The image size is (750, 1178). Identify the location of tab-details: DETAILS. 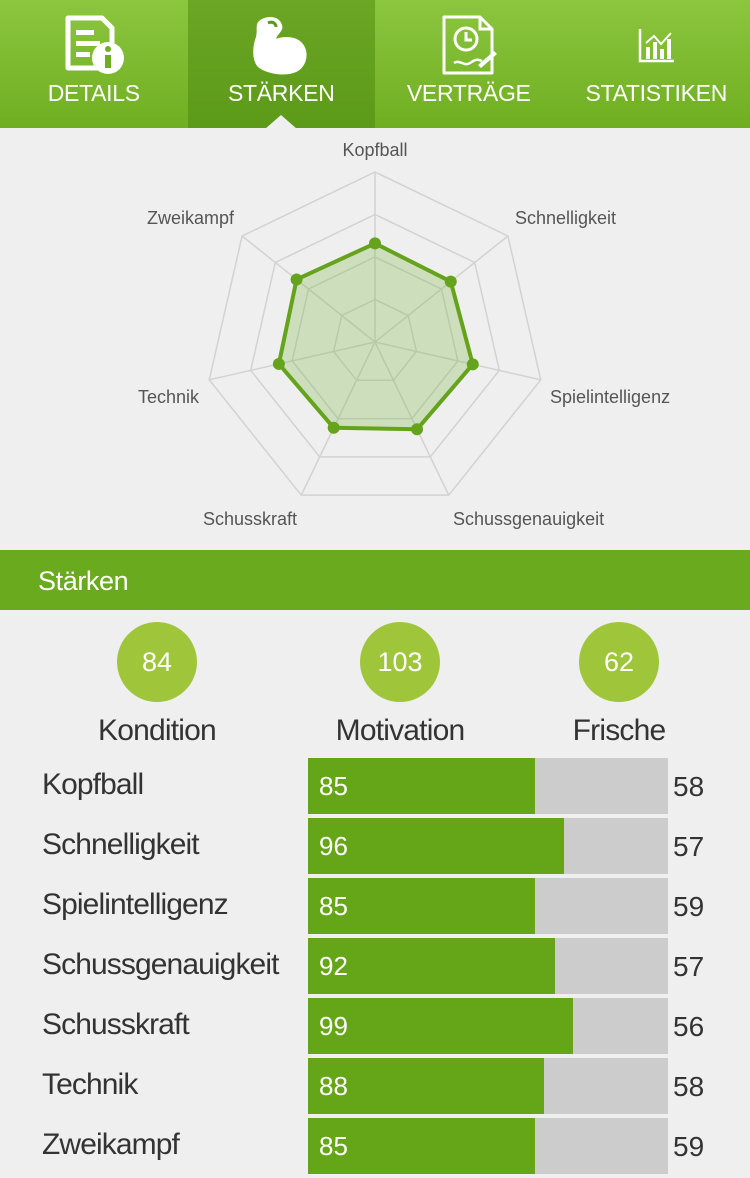
(94, 64).